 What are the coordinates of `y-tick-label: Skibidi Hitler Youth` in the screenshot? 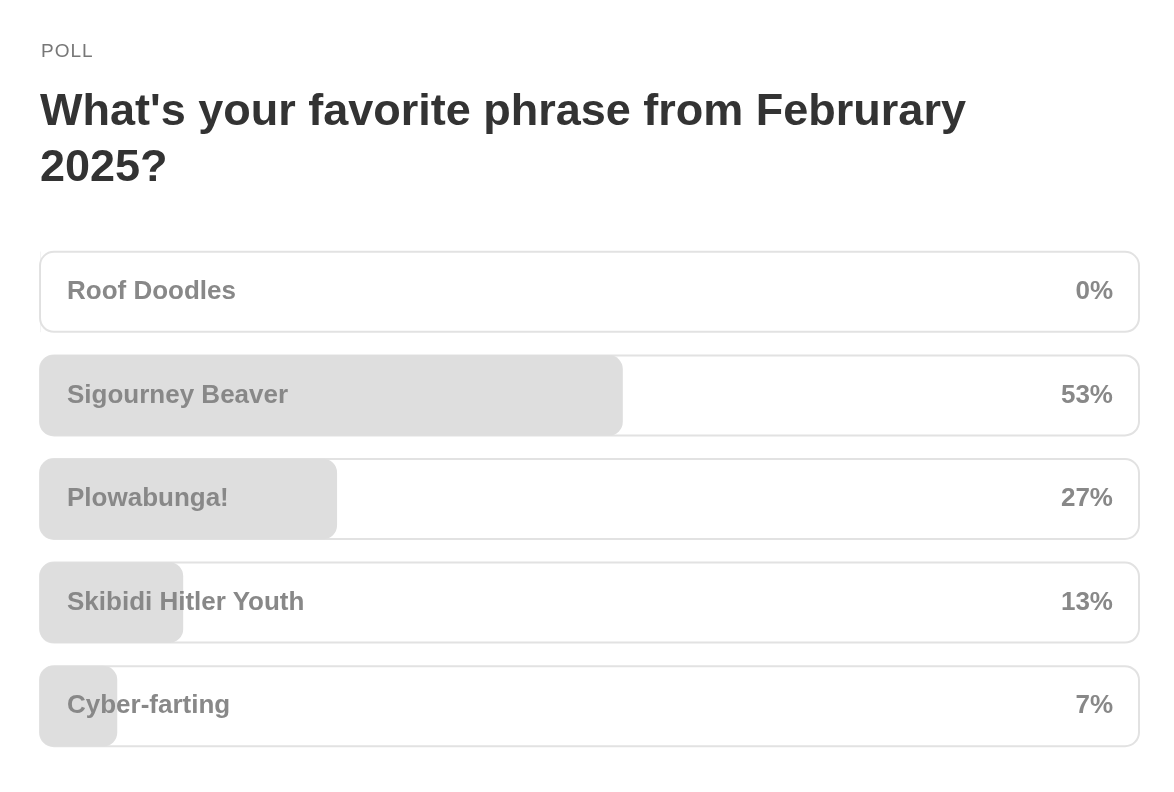 It's located at (186, 600).